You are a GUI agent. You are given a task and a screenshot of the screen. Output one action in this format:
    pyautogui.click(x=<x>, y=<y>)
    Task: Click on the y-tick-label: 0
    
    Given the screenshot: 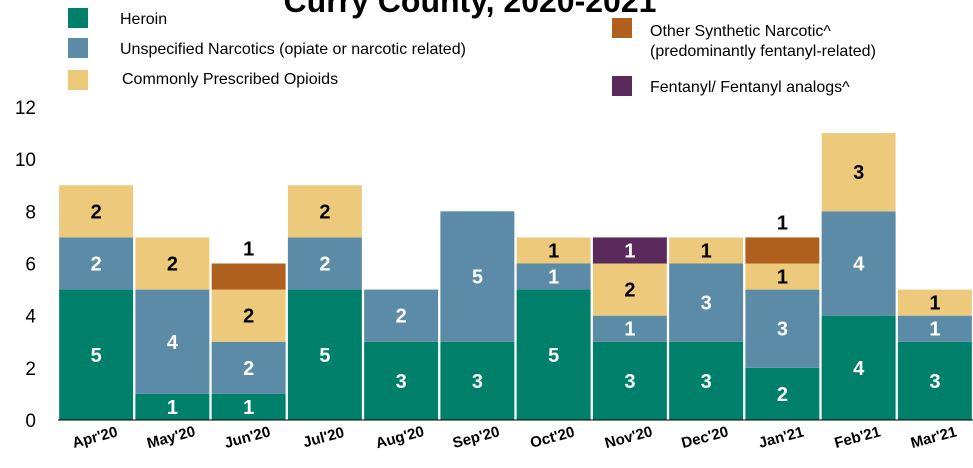 What is the action you would take?
    pyautogui.click(x=30, y=421)
    